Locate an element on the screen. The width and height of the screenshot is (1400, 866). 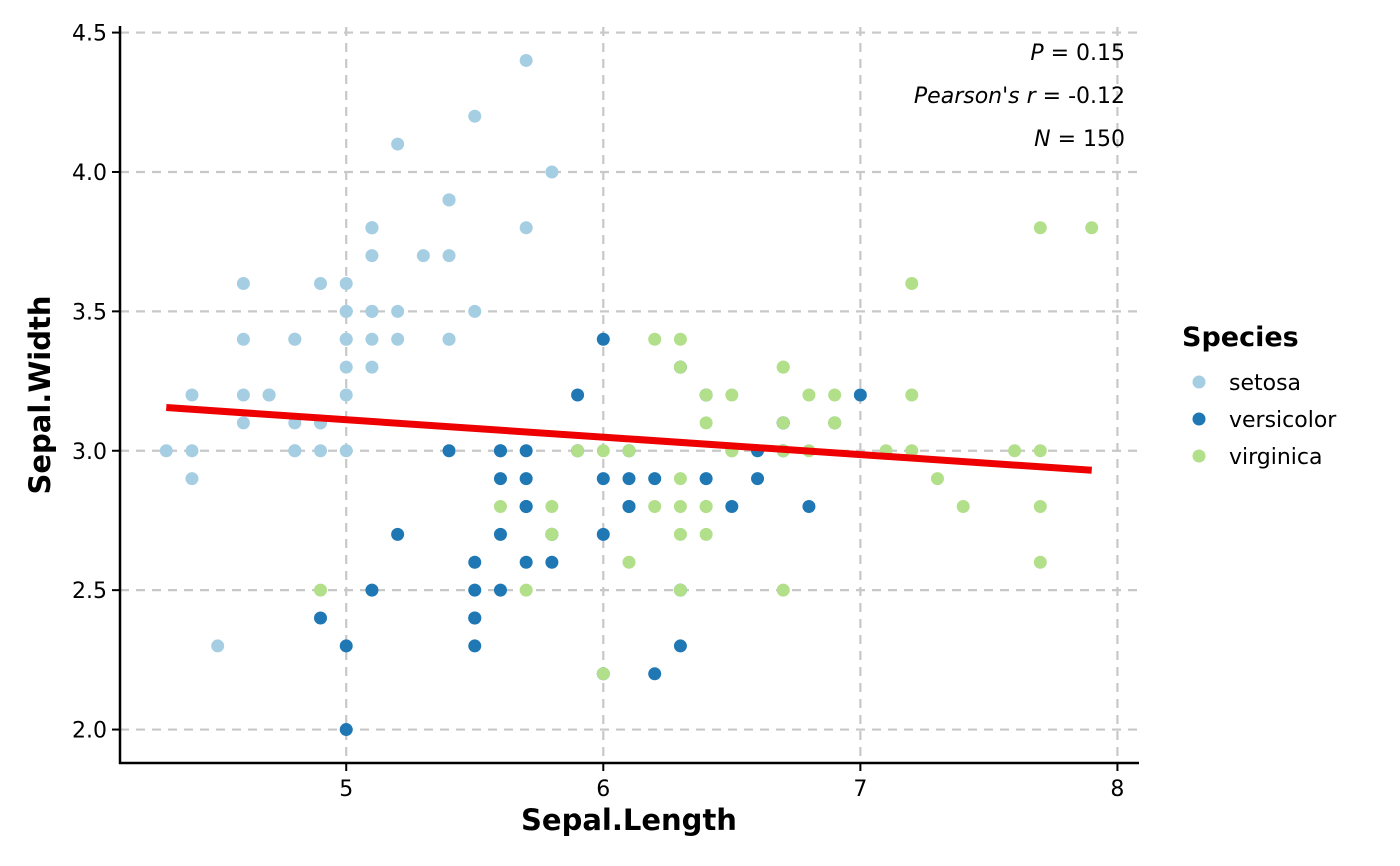
y-tick-label: 3.0 is located at coordinates (89, 452).